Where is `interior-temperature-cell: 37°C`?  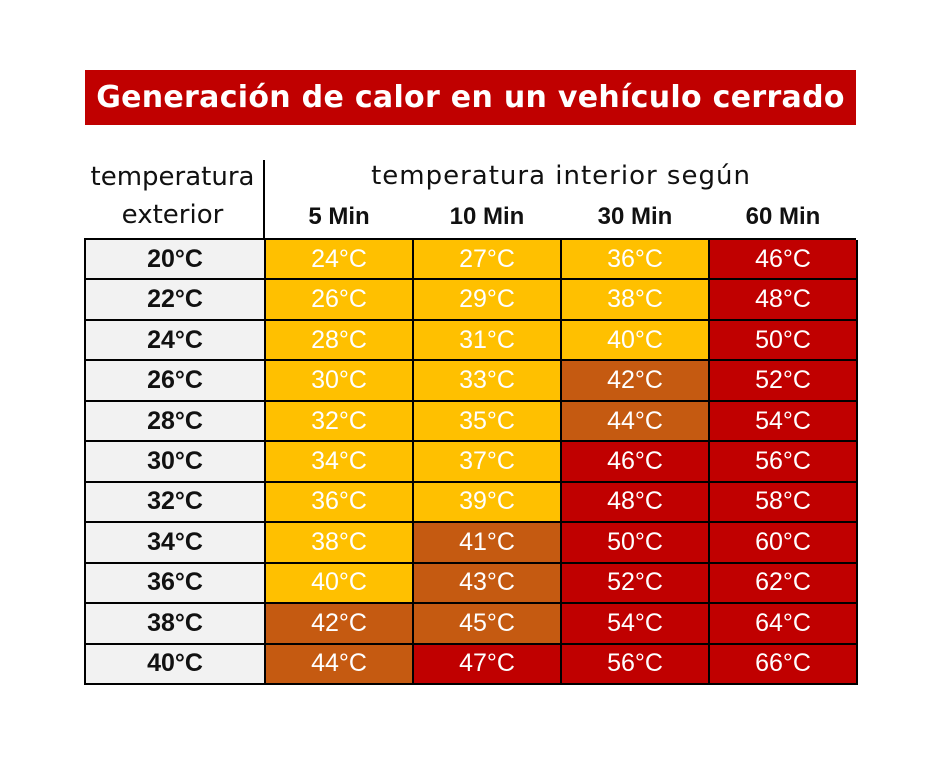 interior-temperature-cell: 37°C is located at coordinates (488, 462).